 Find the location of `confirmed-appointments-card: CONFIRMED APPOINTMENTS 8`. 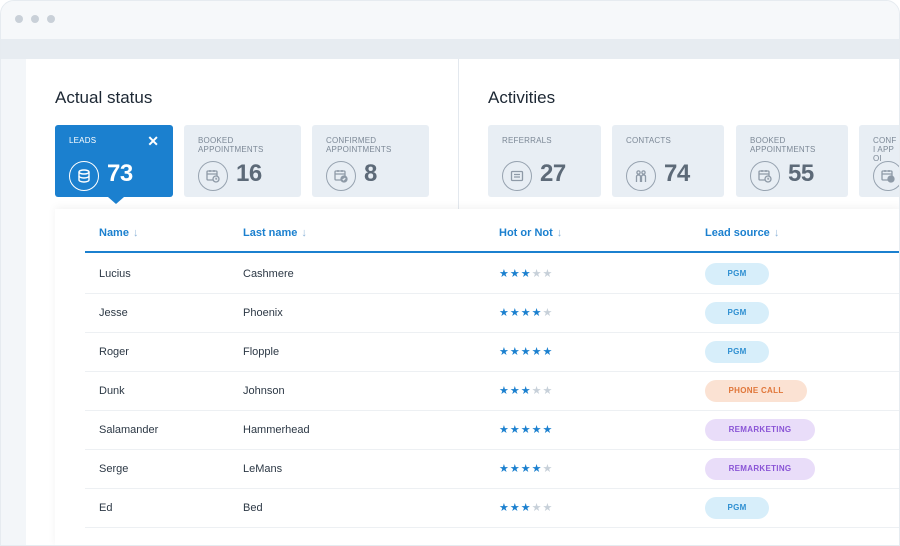

confirmed-appointments-card: CONFIRMED APPOINTMENTS 8 is located at coordinates (370, 161).